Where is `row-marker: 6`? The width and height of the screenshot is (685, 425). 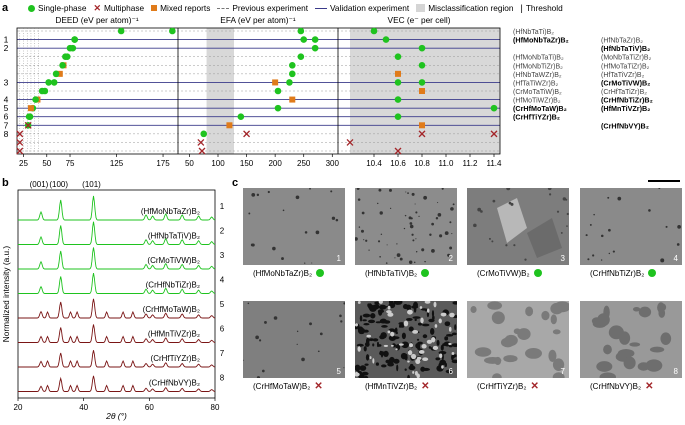 row-marker: 6 is located at coordinates (6, 117).